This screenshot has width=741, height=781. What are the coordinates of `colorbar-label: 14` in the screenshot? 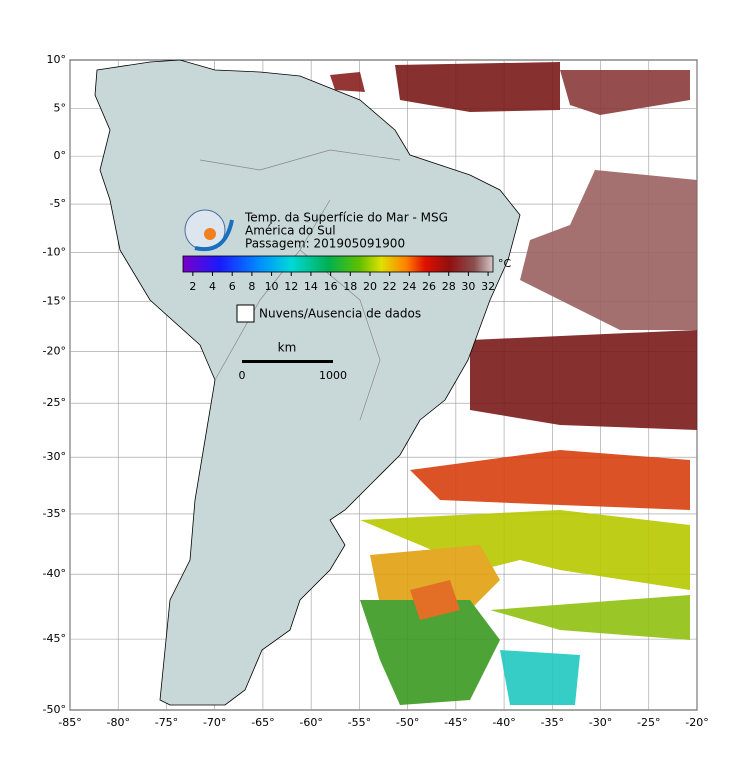 It's located at (311, 286).